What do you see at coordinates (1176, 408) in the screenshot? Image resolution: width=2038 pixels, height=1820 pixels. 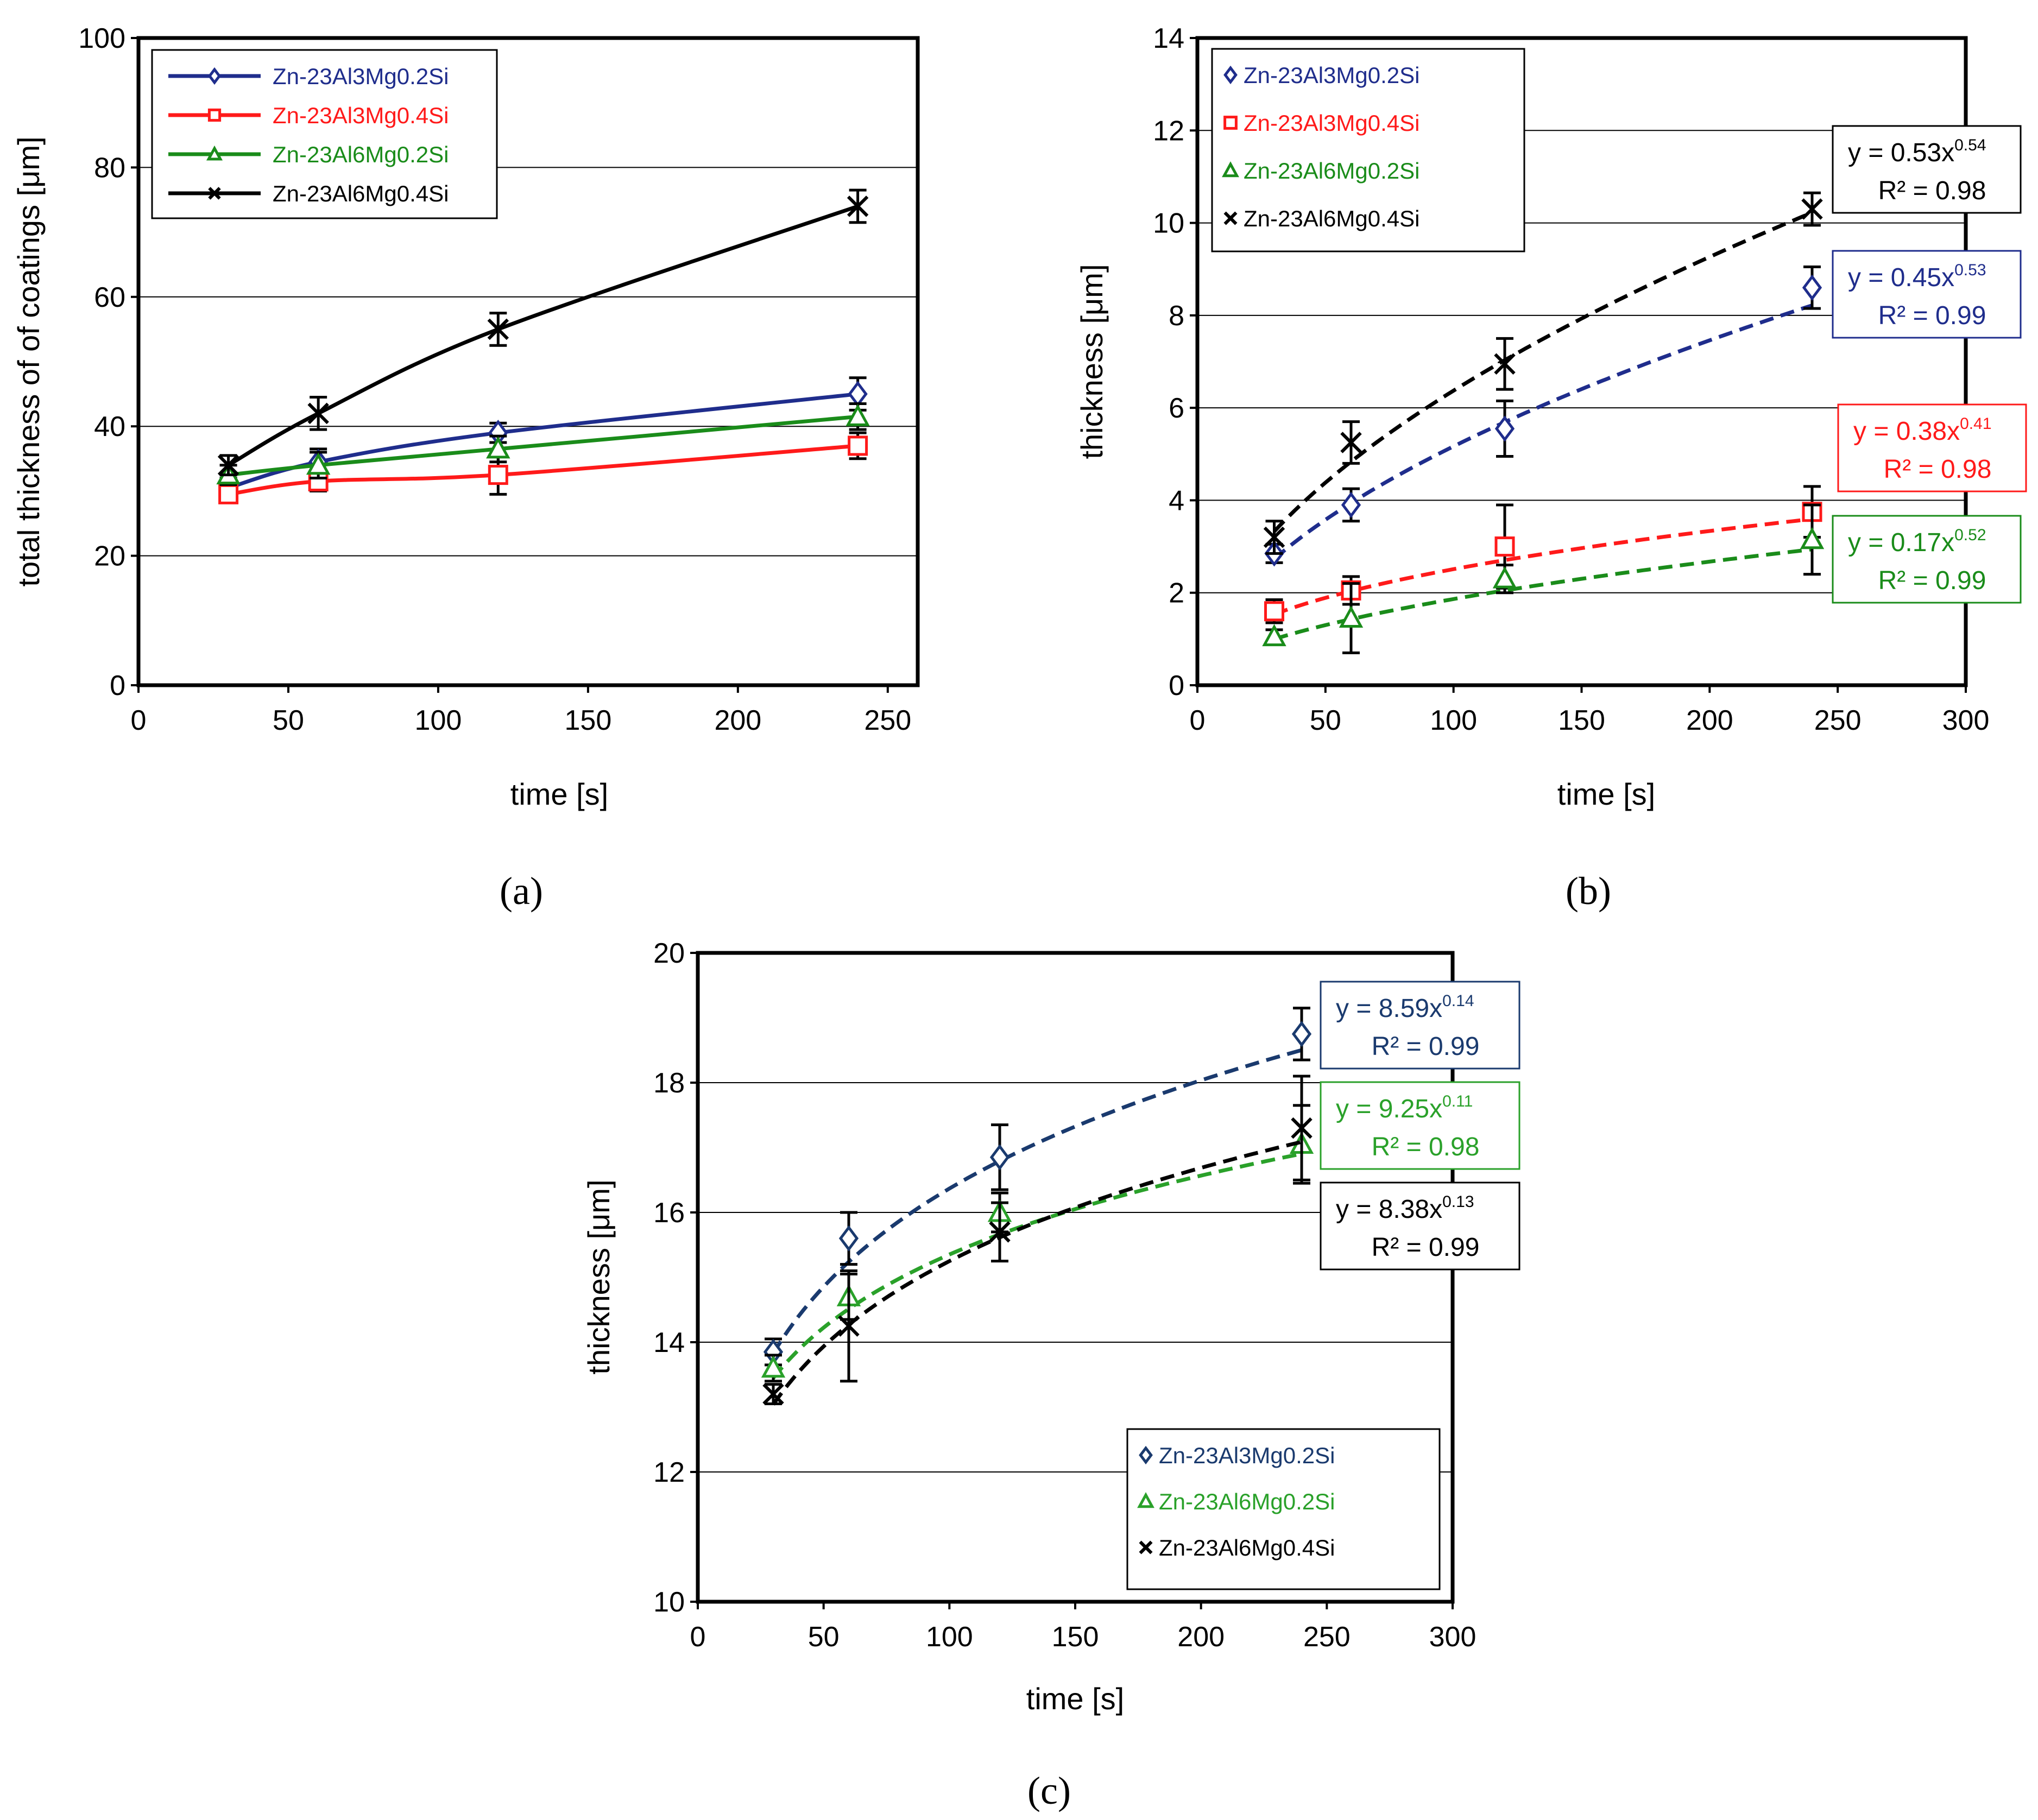 I see `y-tick-label: 6` at bounding box center [1176, 408].